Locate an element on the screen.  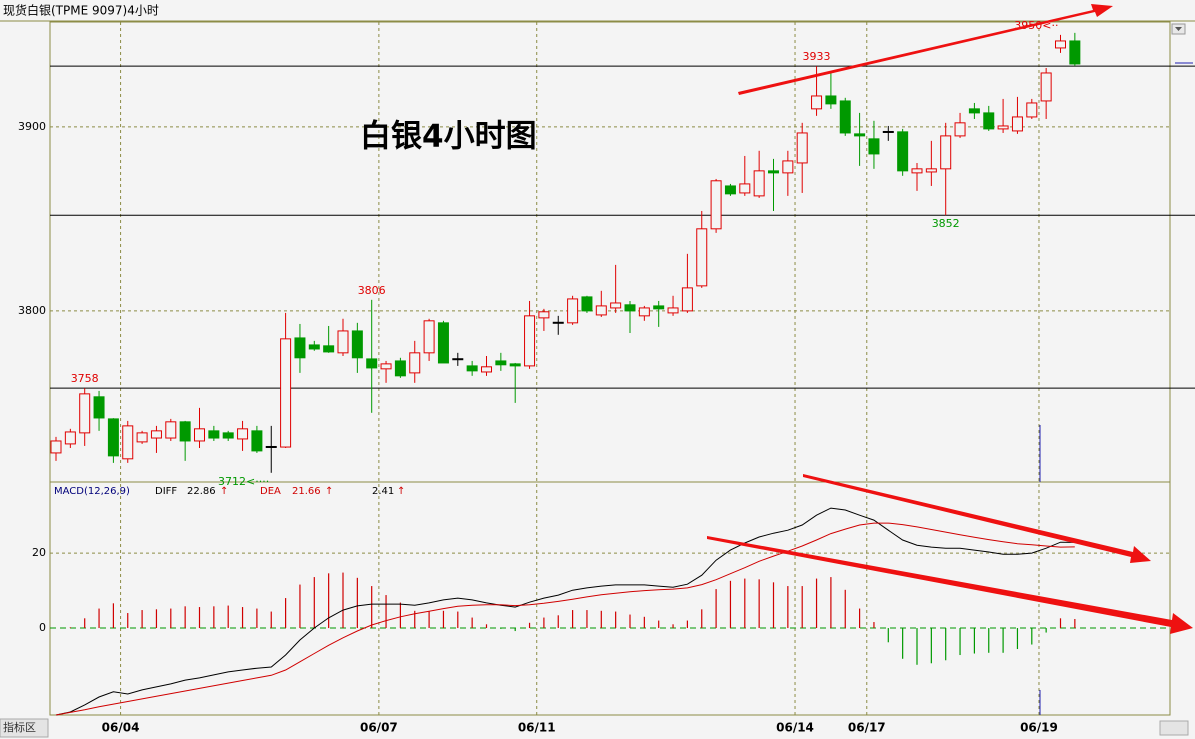
legend-value: 2.41 is located at coordinates (383, 491).